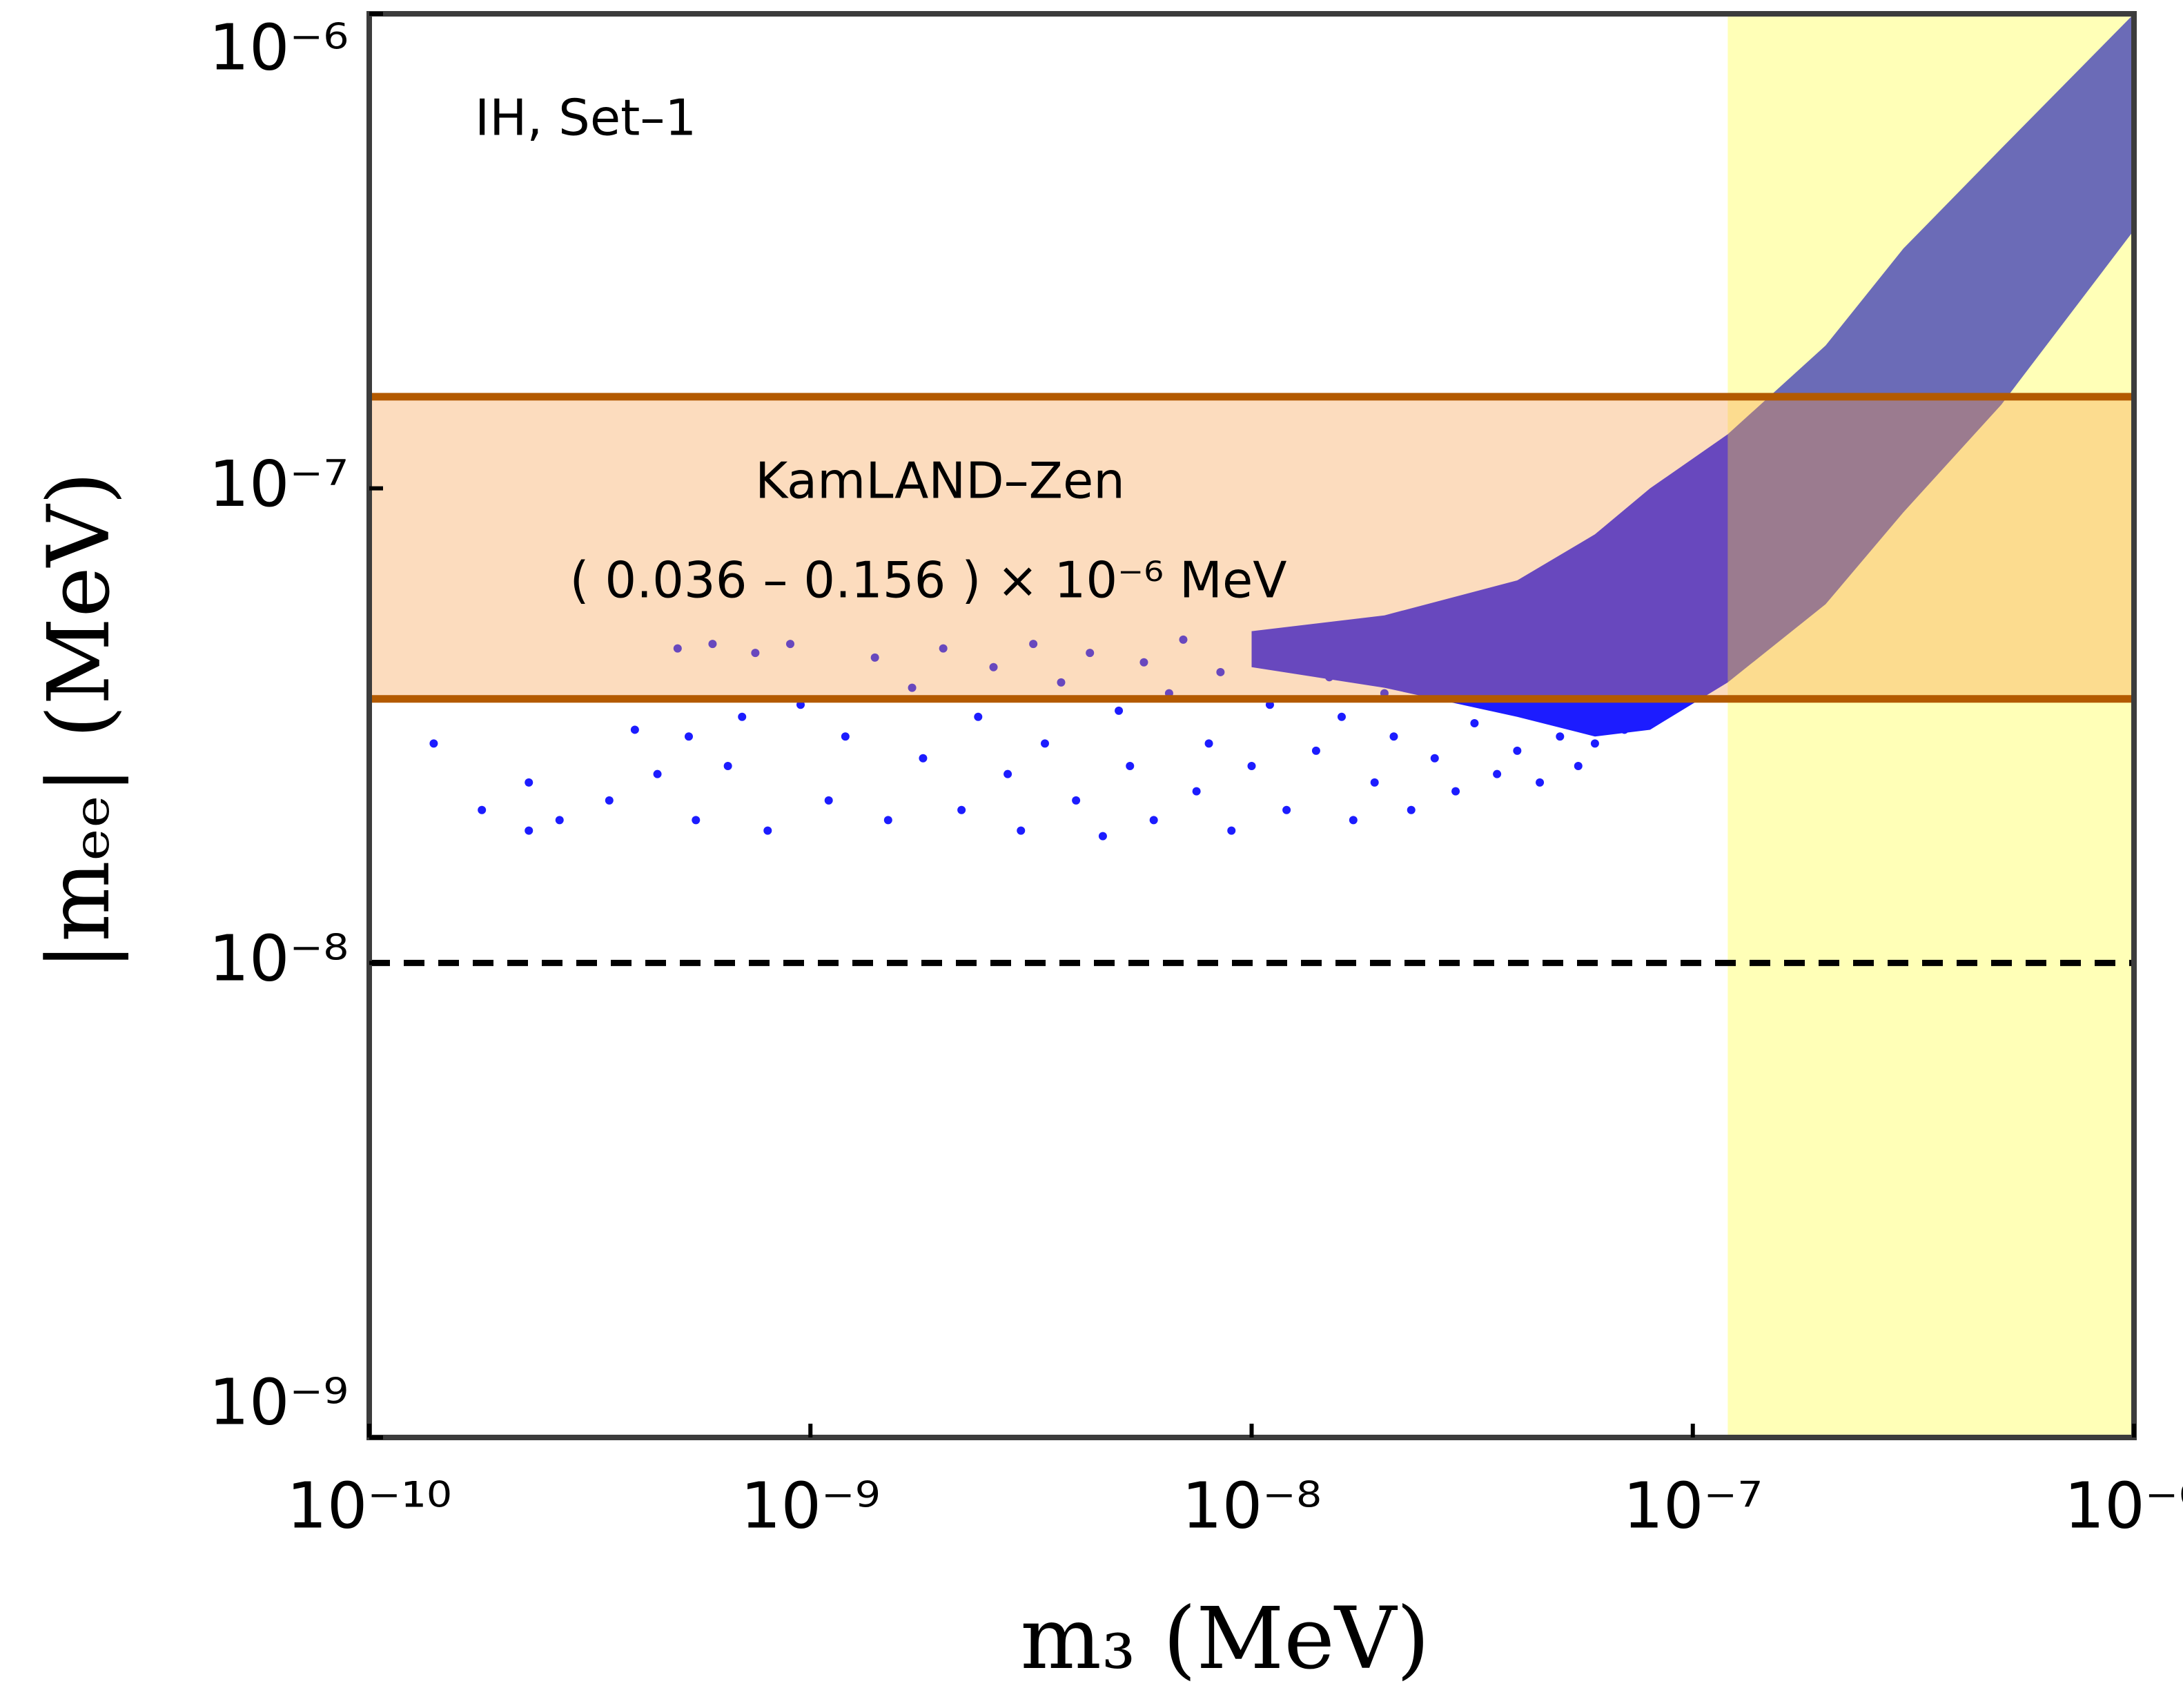  What do you see at coordinates (278, 1402) in the screenshot?
I see `y-tick-label: 10⁻⁹` at bounding box center [278, 1402].